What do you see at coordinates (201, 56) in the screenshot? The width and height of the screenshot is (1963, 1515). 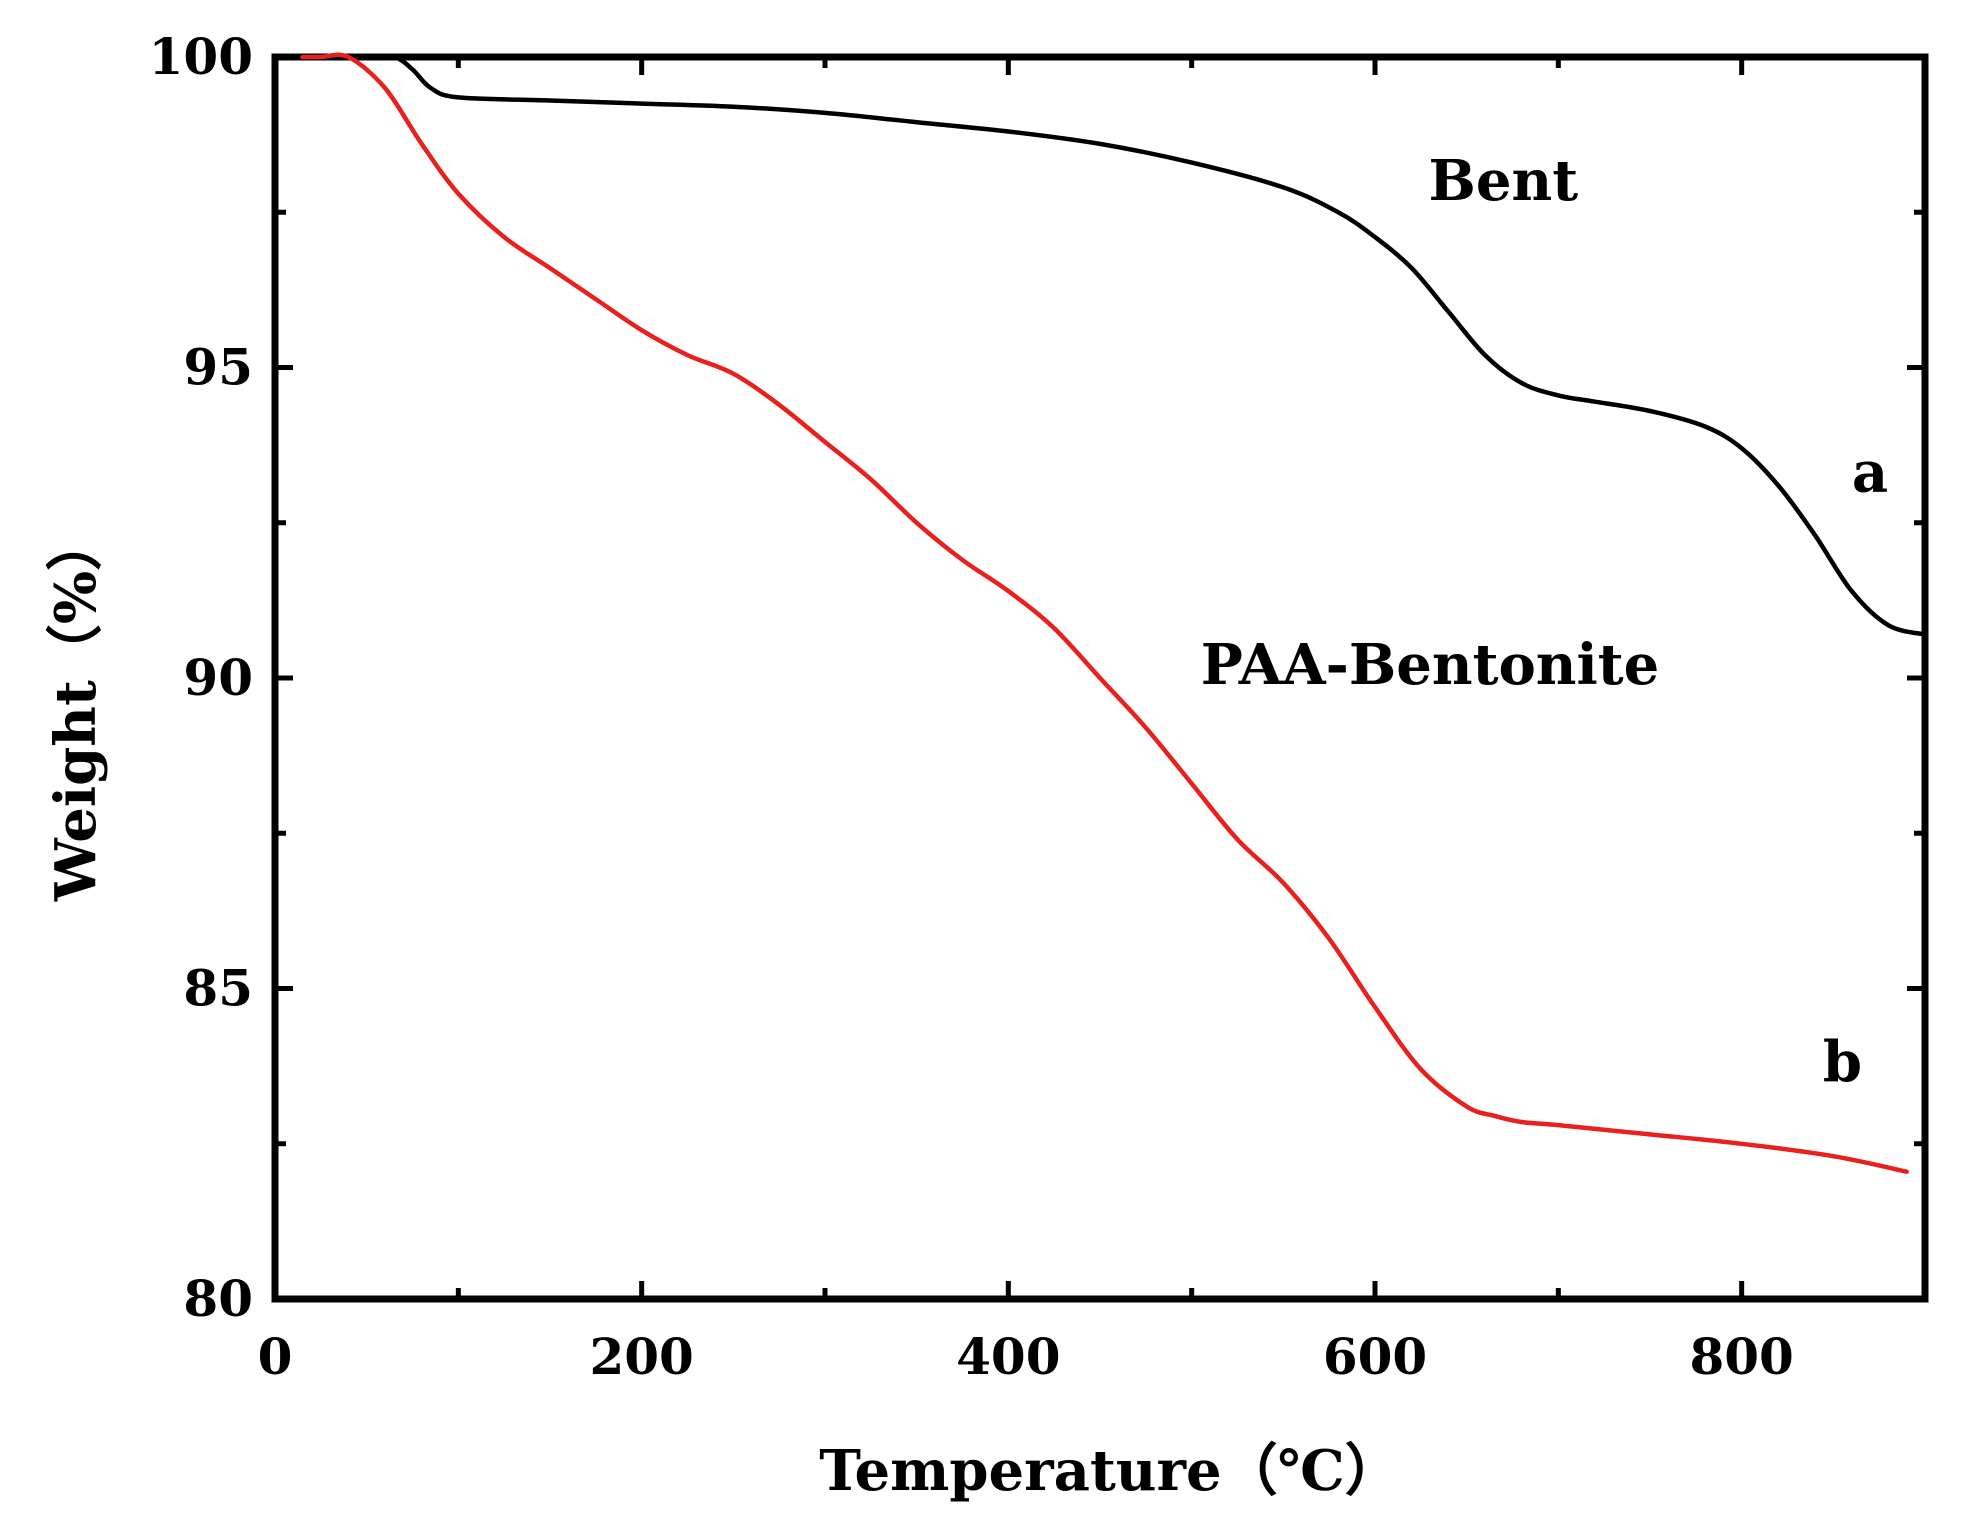 I see `y-tick-label: 100` at bounding box center [201, 56].